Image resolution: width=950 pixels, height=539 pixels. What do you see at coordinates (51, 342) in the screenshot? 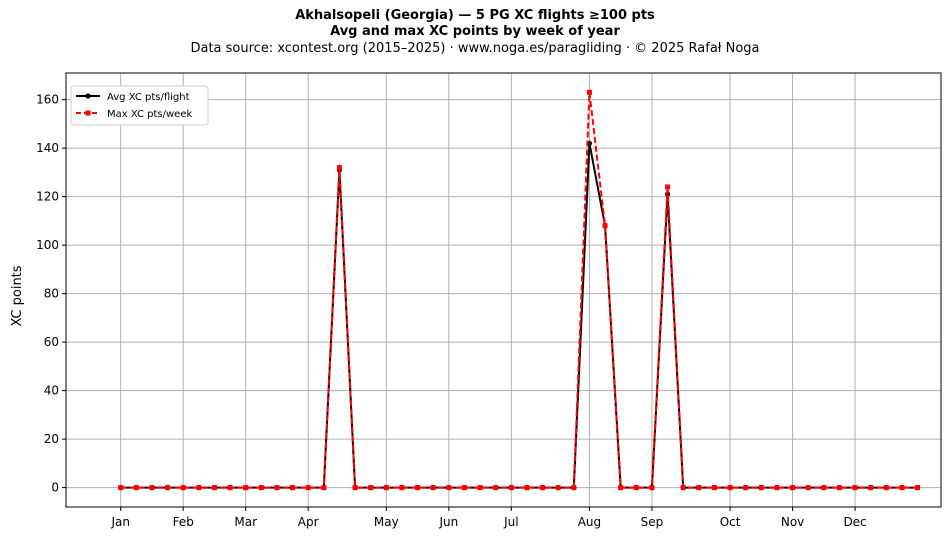
I see `y-tick-label: 60` at bounding box center [51, 342].